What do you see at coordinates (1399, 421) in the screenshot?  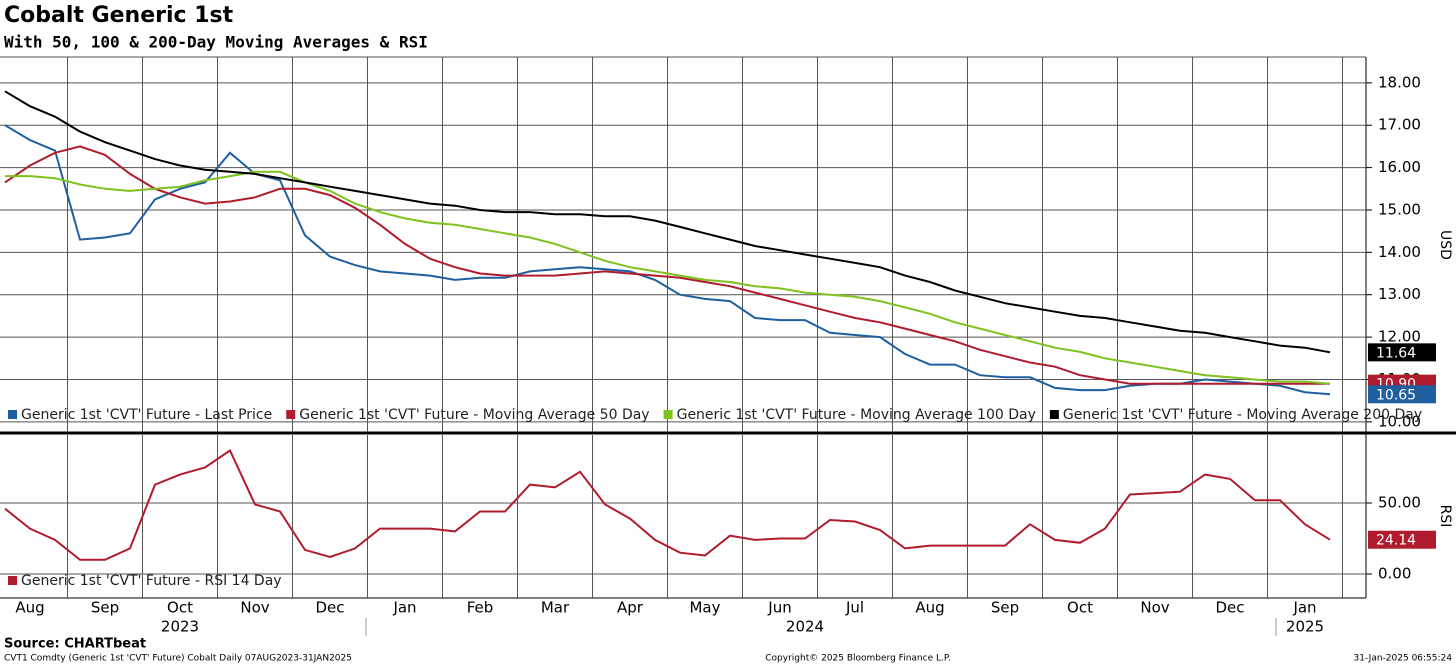 I see `y-tick-label: 10.00` at bounding box center [1399, 421].